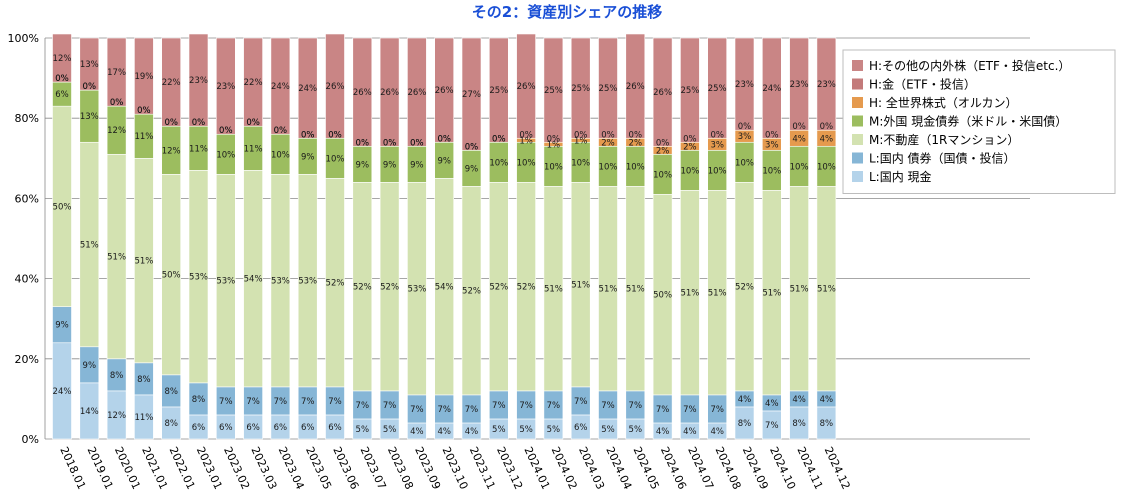  Describe the element at coordinates (942, 158) in the screenshot. I see `legend-label: L:国内 債券（国債・投信）` at that location.